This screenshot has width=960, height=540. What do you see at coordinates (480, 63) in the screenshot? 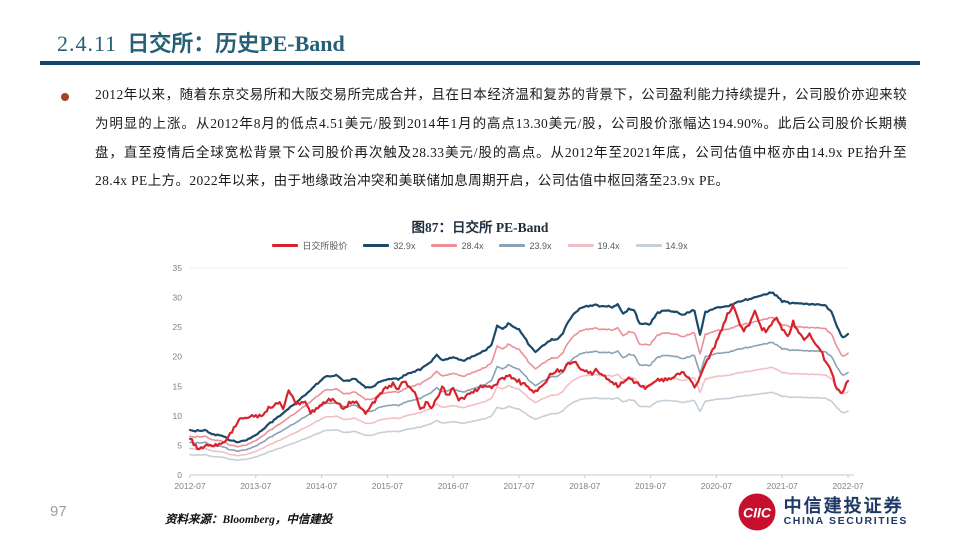
I see `title-rule` at bounding box center [480, 63].